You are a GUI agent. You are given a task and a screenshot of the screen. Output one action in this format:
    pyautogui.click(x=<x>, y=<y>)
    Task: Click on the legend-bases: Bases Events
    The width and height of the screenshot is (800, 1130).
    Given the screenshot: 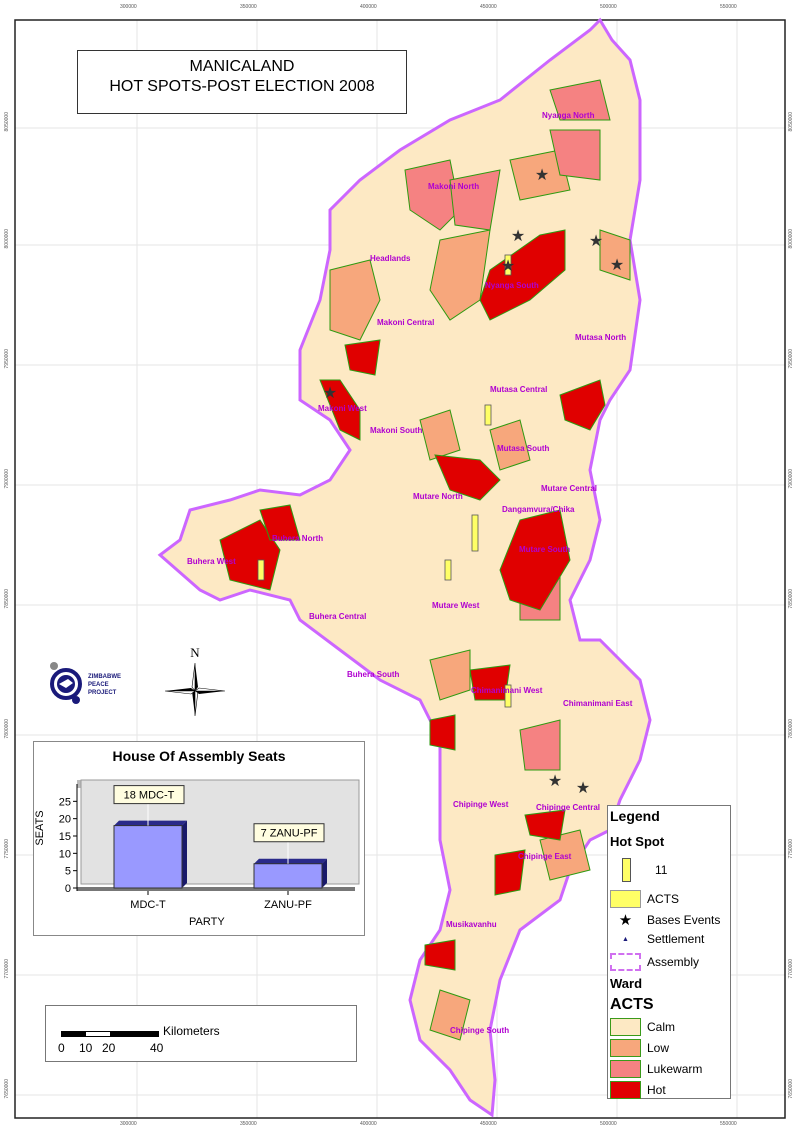 What is the action you would take?
    pyautogui.click(x=684, y=920)
    